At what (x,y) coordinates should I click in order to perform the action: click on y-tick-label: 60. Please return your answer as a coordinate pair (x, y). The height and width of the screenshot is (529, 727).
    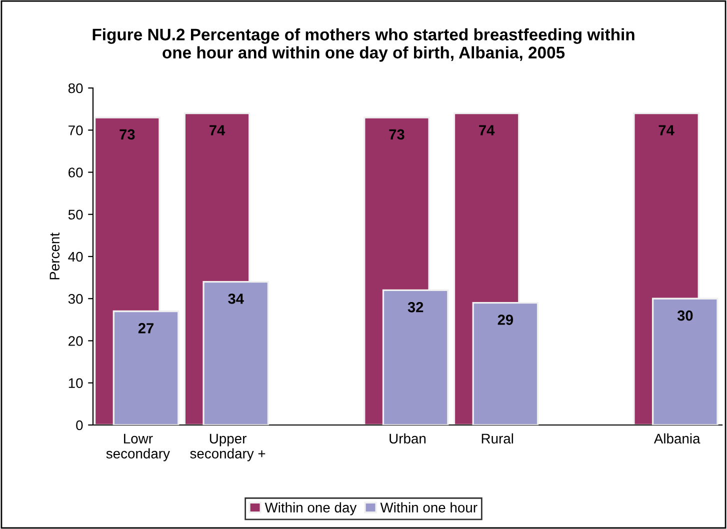
    Looking at the image, I should click on (75, 173).